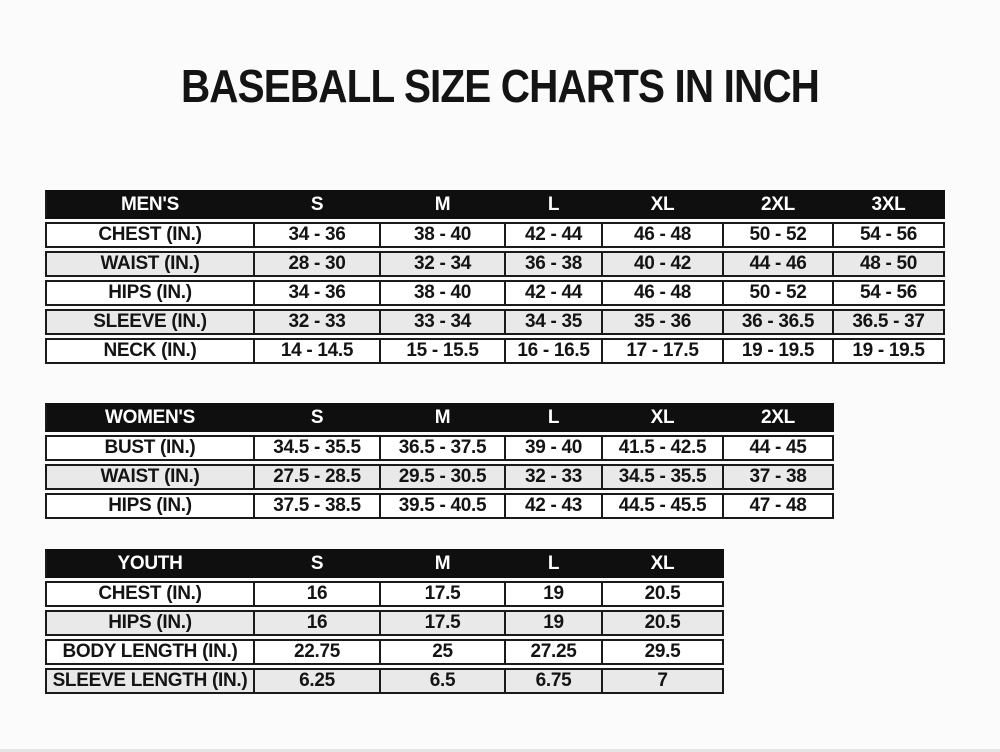 The width and height of the screenshot is (1000, 752). Describe the element at coordinates (150, 204) in the screenshot. I see `table-title-cell: MEN'S` at that location.